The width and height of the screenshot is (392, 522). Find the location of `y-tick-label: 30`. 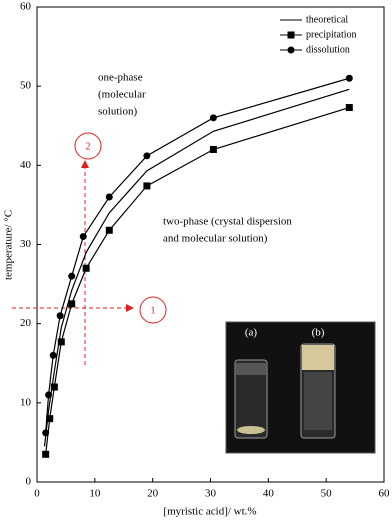

y-tick-label: 30 is located at coordinates (26, 244).